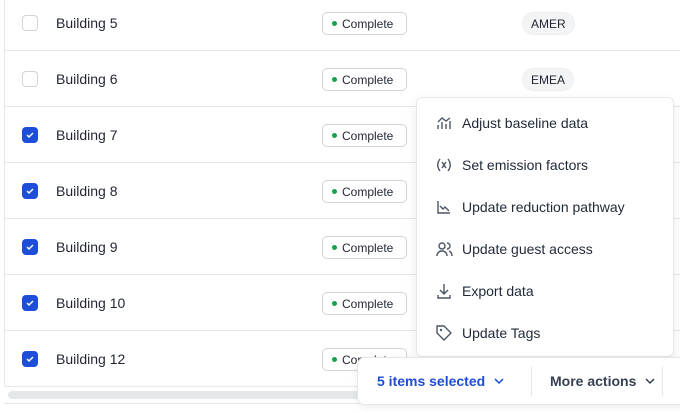 This screenshot has height=413, width=680. Describe the element at coordinates (443, 207) in the screenshot. I see `line-chart-down-icon` at that location.